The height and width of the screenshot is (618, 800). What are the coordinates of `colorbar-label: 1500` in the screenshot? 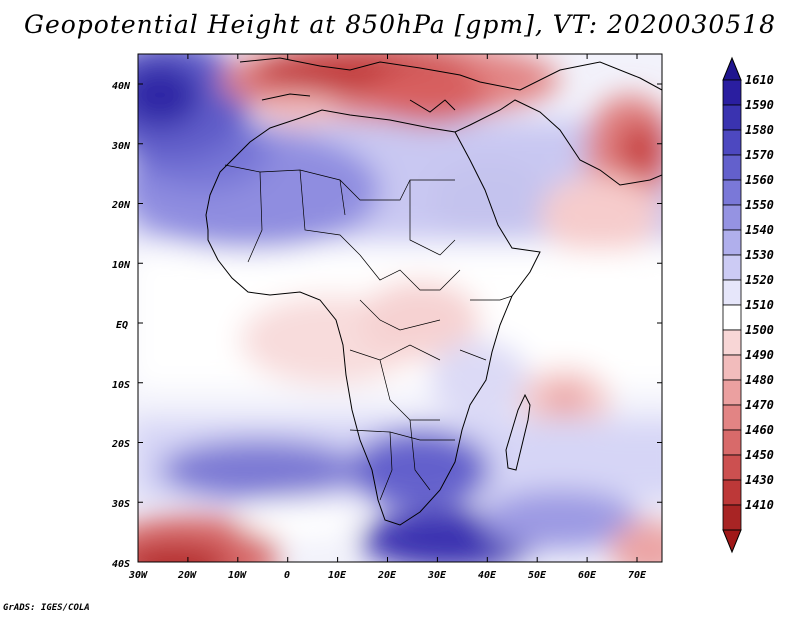 It's located at (759, 330).